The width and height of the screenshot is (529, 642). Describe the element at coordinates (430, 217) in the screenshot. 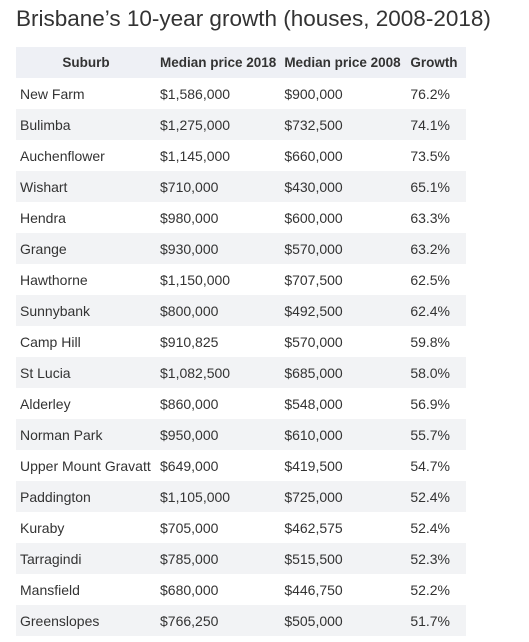

I see `table-cell: 63.3%` at that location.